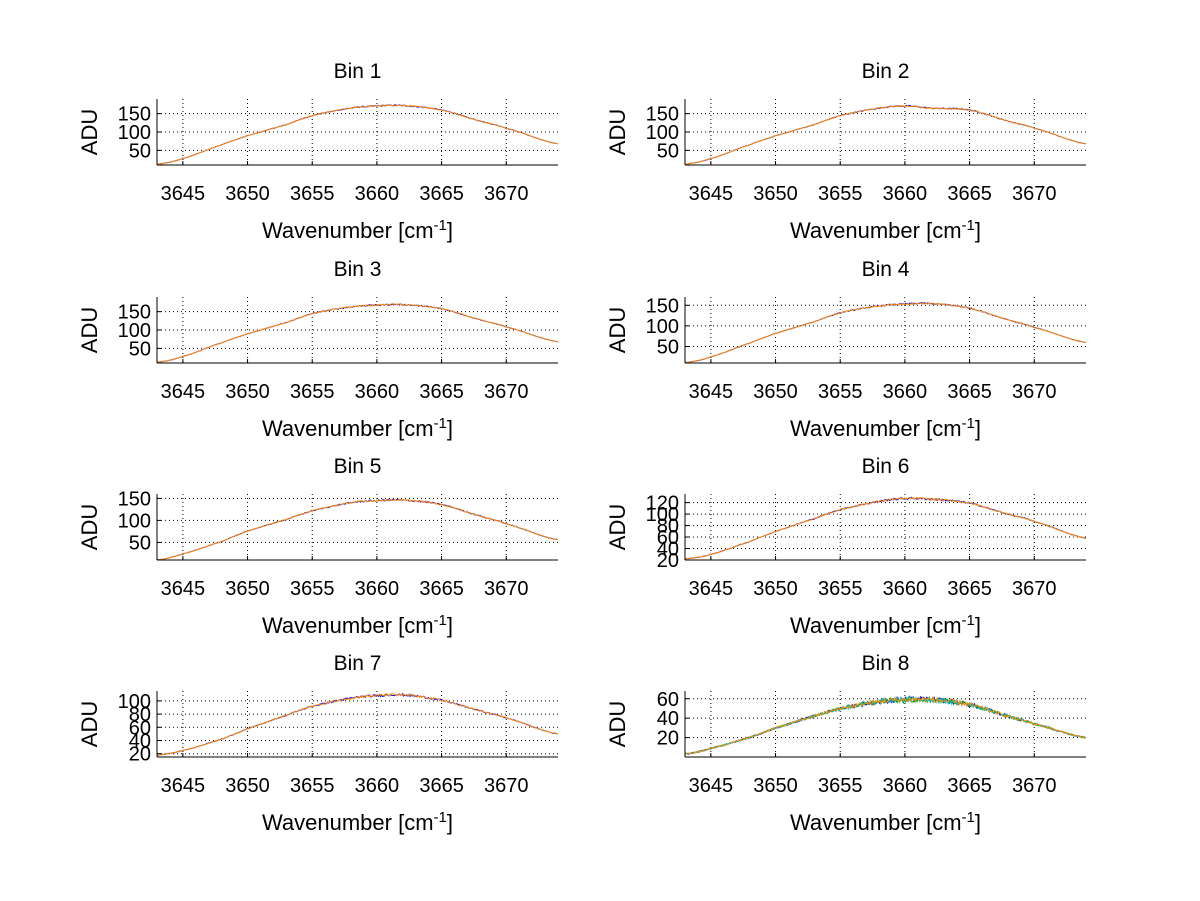 The width and height of the screenshot is (1200, 901). What do you see at coordinates (886, 269) in the screenshot?
I see `subplot-title: Bin 4` at bounding box center [886, 269].